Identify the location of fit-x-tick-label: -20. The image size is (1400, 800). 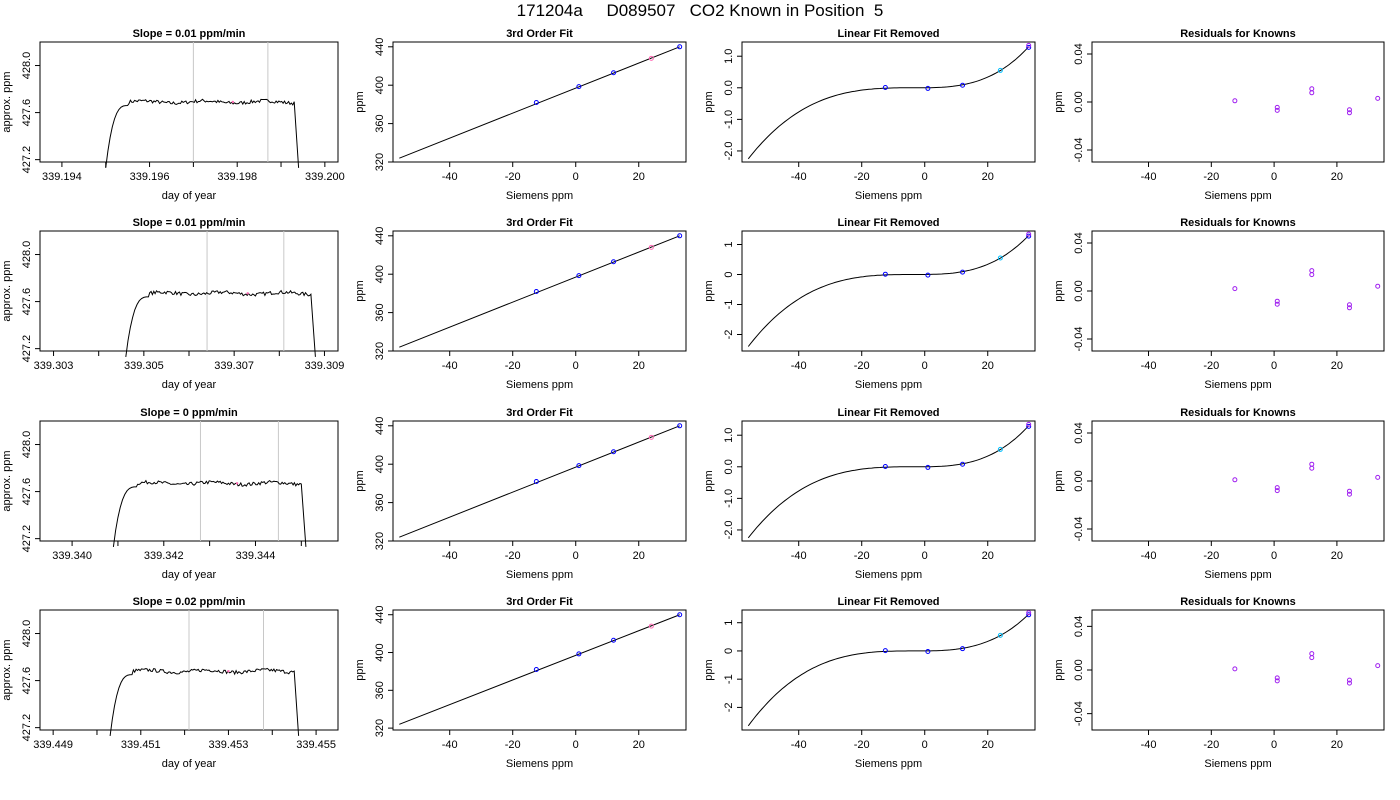
(513, 556).